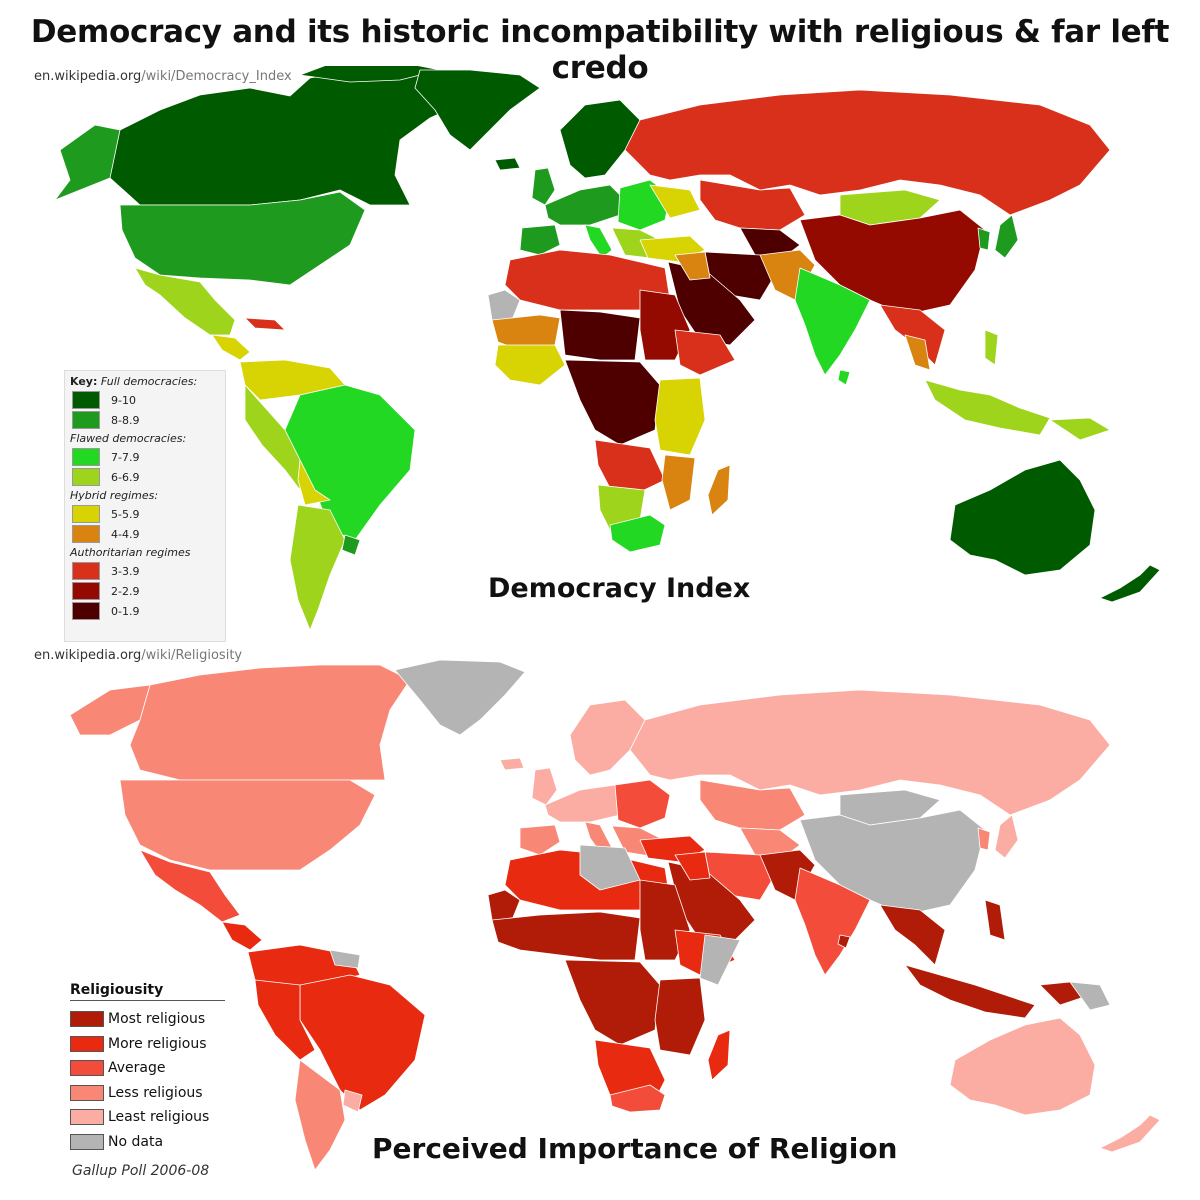 Image resolution: width=1200 pixels, height=1200 pixels. What do you see at coordinates (600, 335) in the screenshot?
I see `region-niger-chad` at bounding box center [600, 335].